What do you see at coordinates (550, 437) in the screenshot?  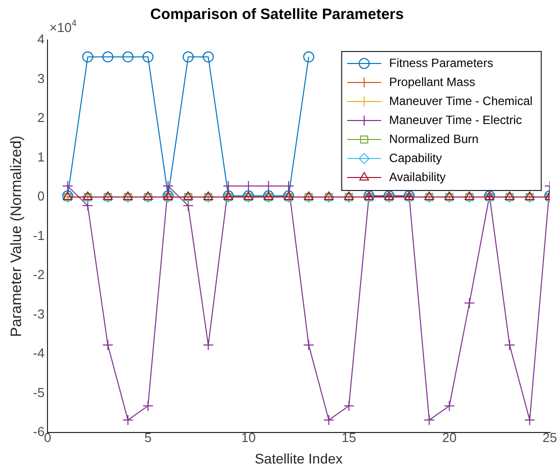 I see `x-tick-label: 25` at bounding box center [550, 437].